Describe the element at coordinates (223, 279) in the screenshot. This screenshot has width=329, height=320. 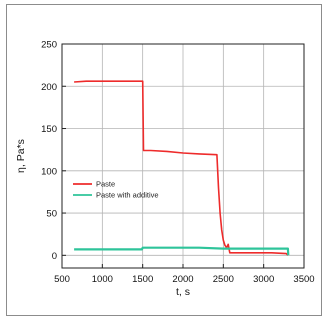
I see `x-tick-label: 2500` at that location.